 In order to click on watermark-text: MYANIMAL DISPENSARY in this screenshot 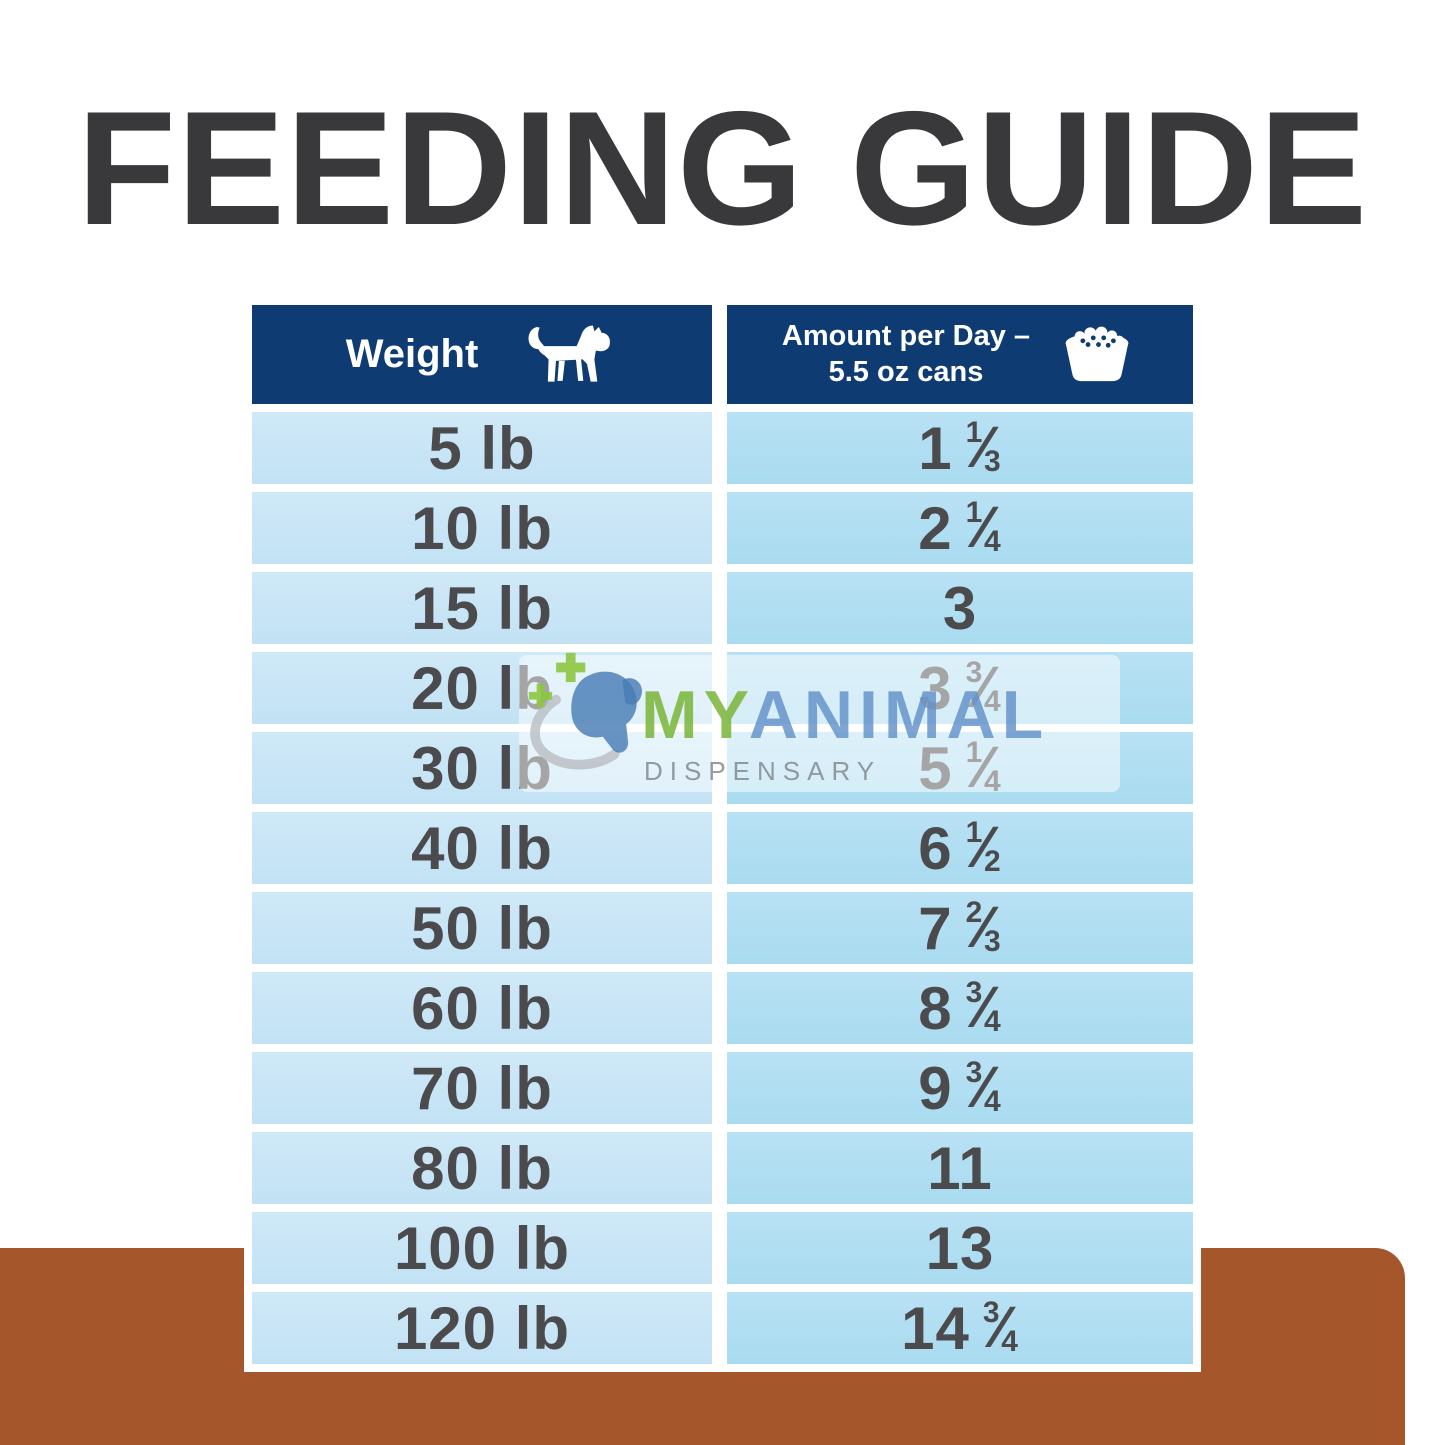, I will do `click(845, 734)`.